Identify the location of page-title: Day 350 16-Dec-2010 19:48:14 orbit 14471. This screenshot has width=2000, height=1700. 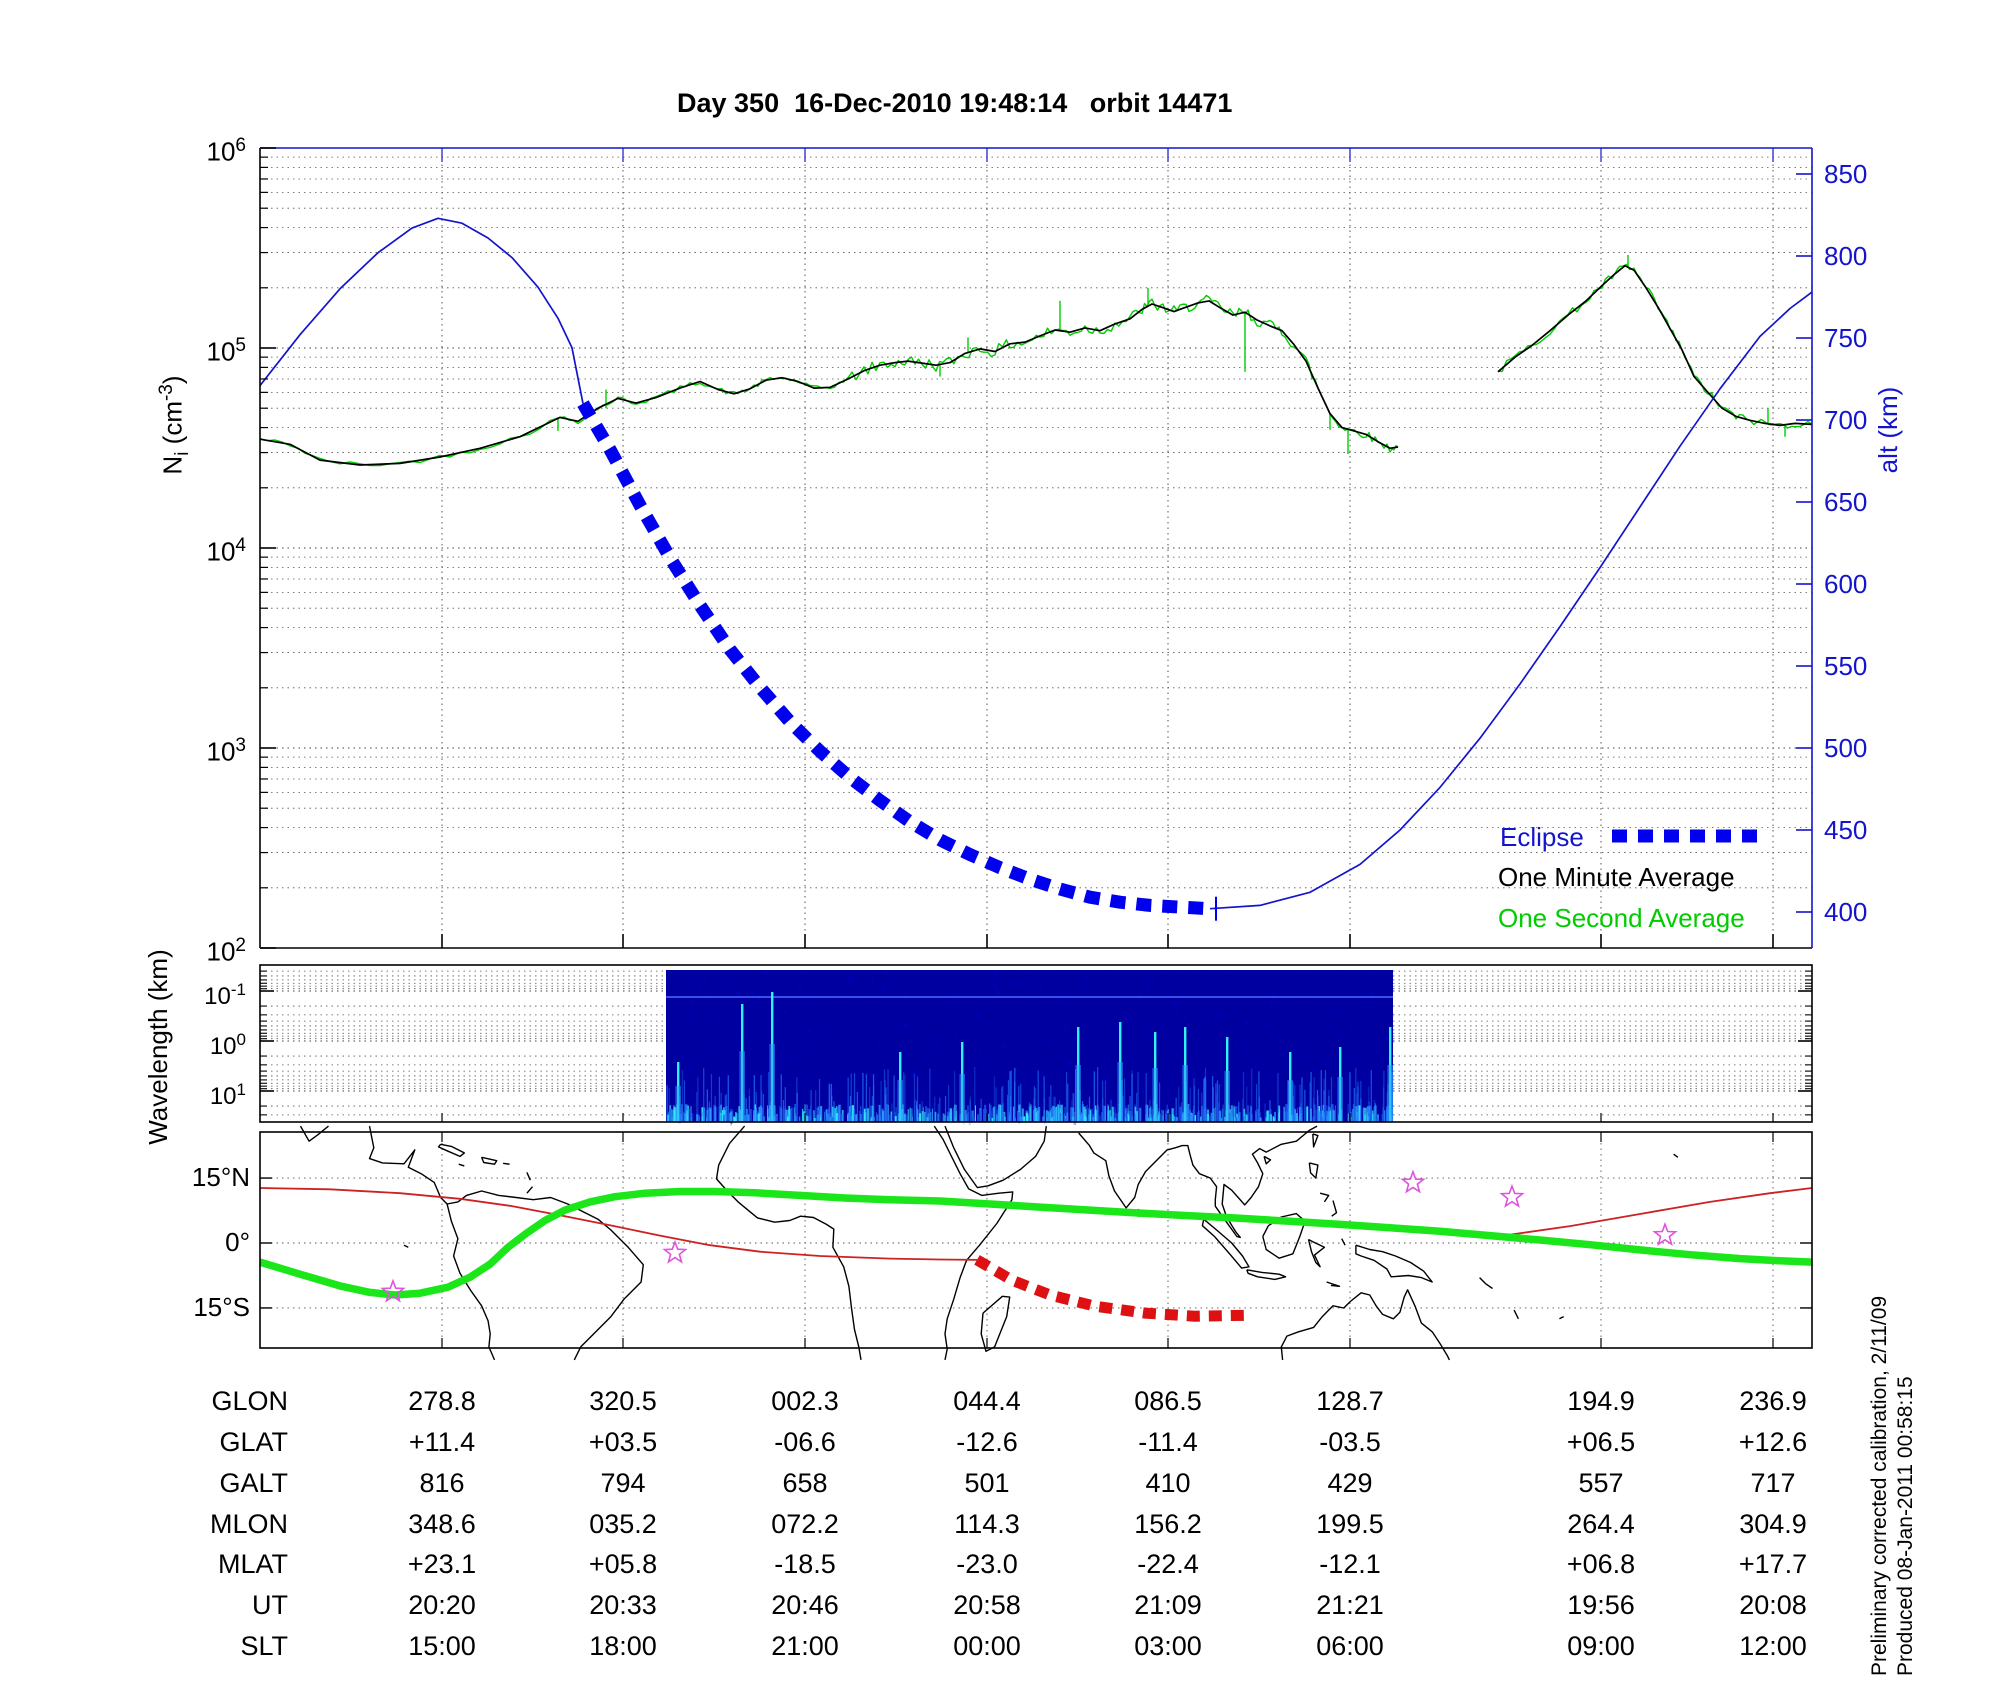
(955, 103).